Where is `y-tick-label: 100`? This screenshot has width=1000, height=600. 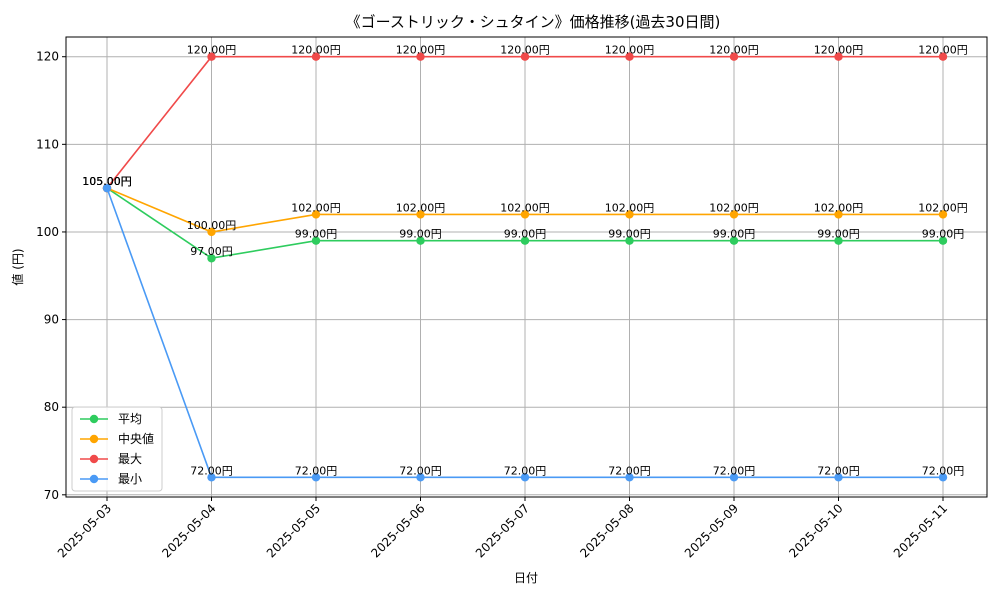 y-tick-label: 100 is located at coordinates (47, 232).